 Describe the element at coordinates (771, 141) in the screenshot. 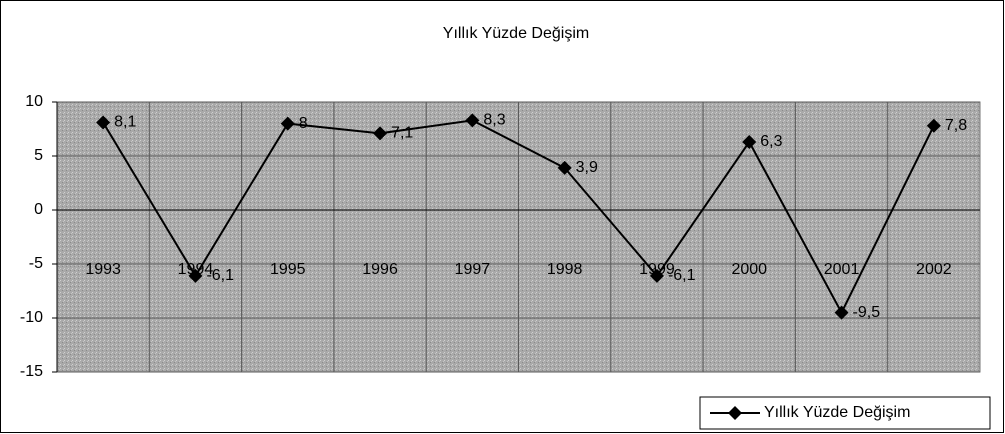

I see `value-label: 6,3` at that location.